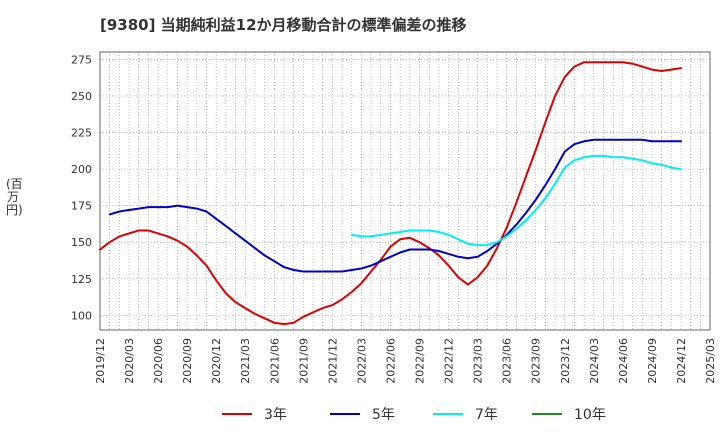  What do you see at coordinates (710, 361) in the screenshot?
I see `x-tick-label: 2025/03` at bounding box center [710, 361].